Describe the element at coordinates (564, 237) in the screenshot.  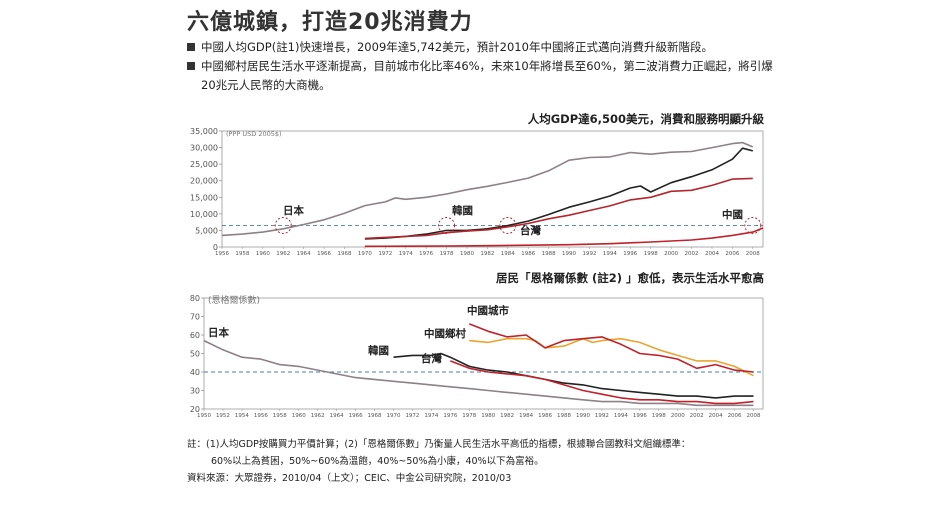
I see `series-line-中國` at that location.